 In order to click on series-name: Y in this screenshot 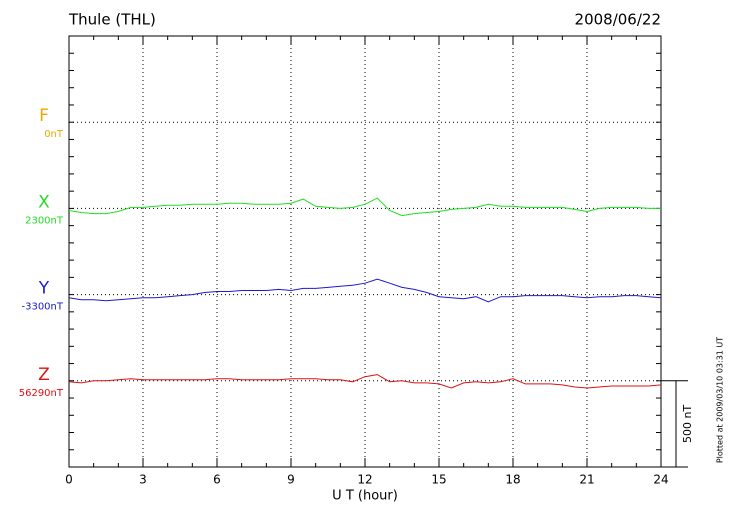, I will do `click(44, 289)`.